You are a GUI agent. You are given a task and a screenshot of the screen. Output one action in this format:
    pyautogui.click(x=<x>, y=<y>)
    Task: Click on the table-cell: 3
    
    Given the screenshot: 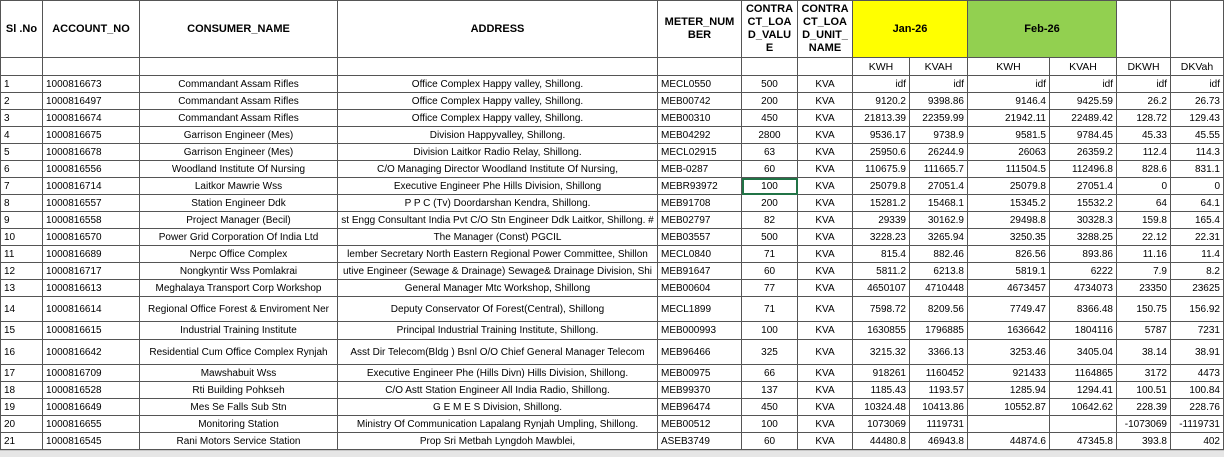 What is the action you would take?
    pyautogui.click(x=21, y=118)
    